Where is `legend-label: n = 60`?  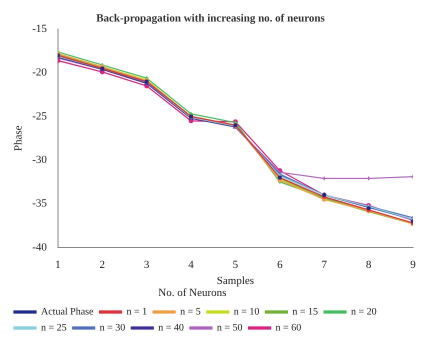
legend-label: n = 60 is located at coordinates (289, 328).